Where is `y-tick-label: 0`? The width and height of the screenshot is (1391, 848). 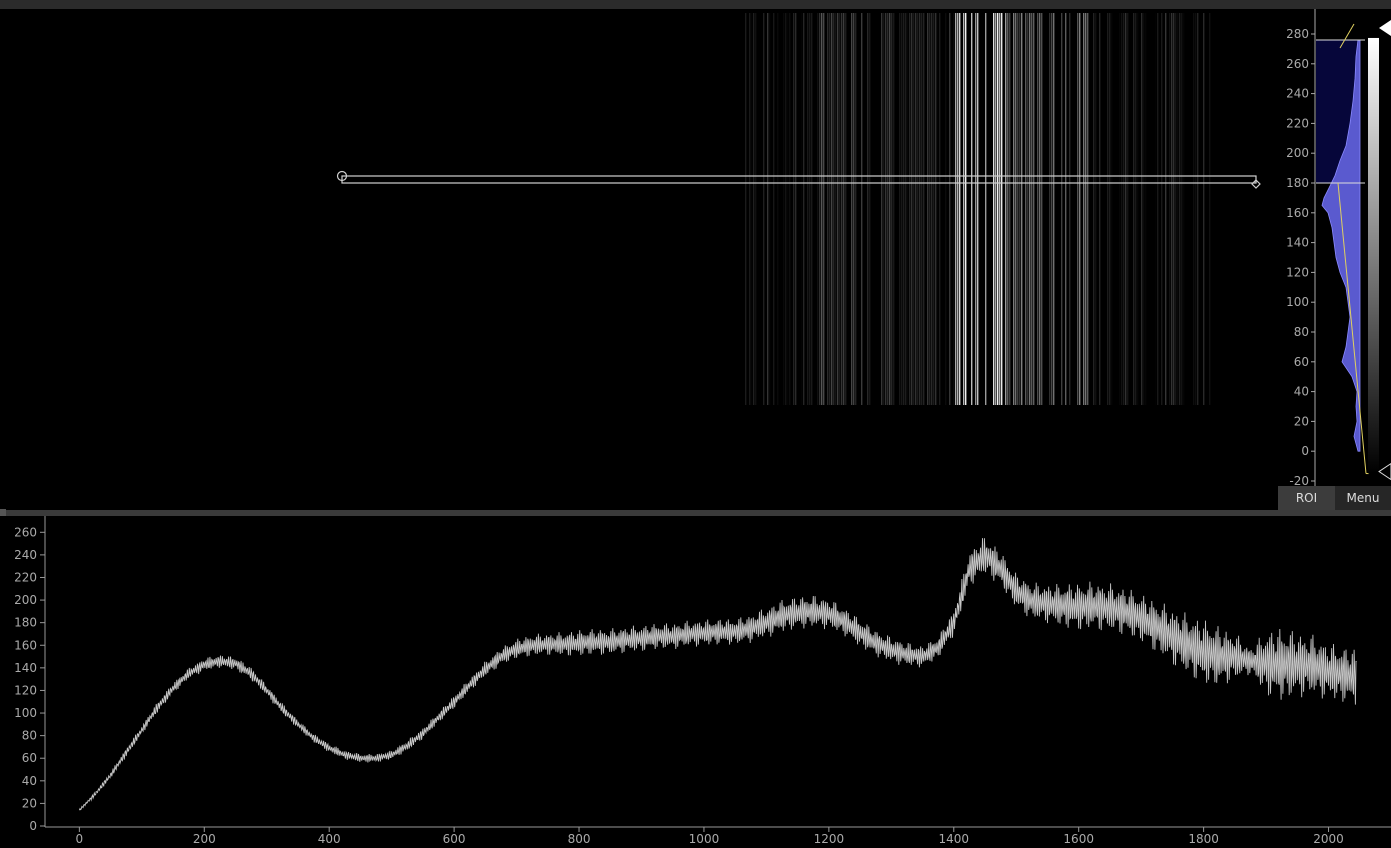
y-tick-label: 0 is located at coordinates (33, 826).